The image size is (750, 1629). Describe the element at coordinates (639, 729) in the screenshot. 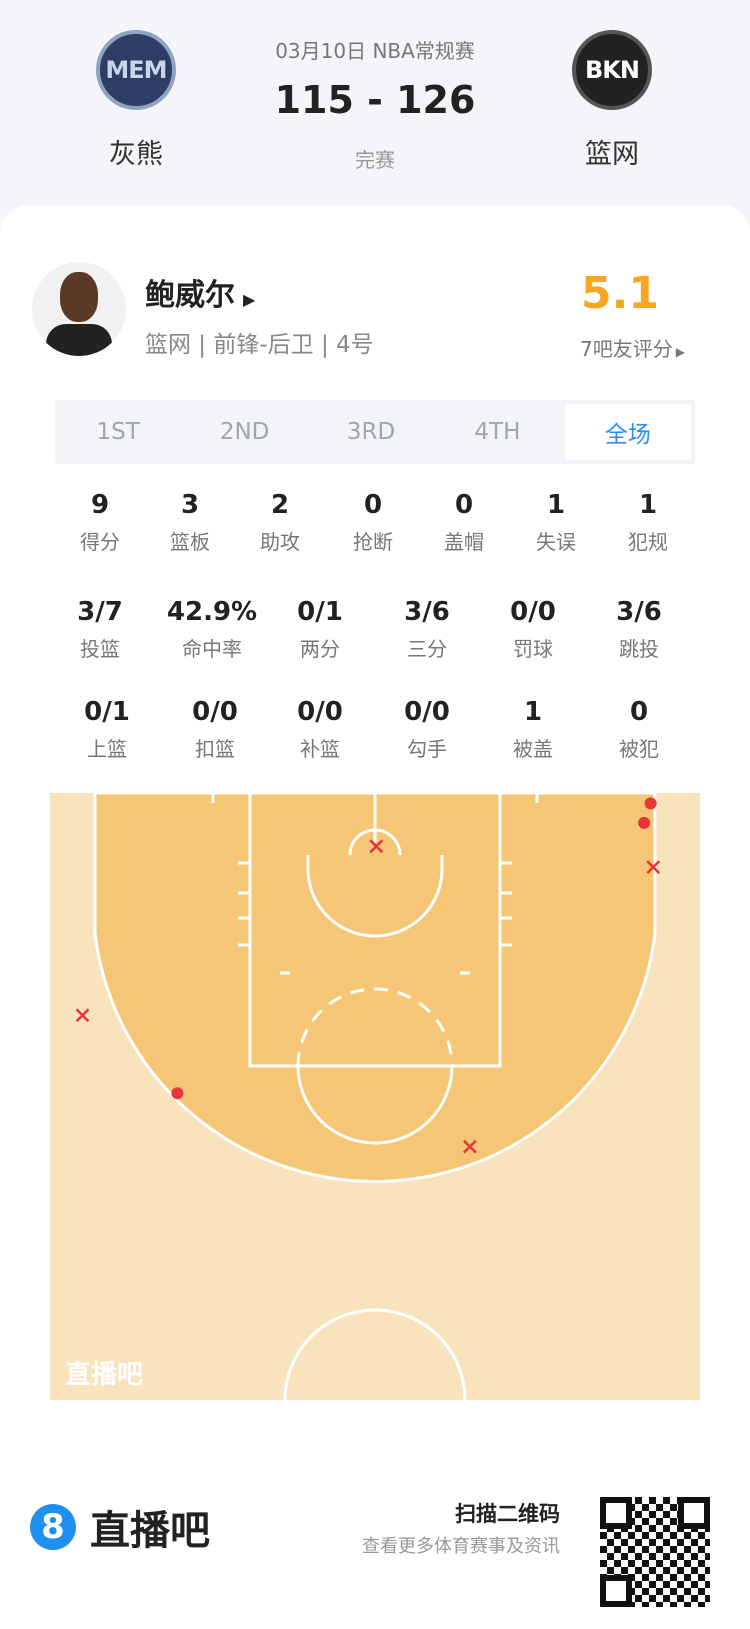

I see `stat-item: 0 被犯` at that location.